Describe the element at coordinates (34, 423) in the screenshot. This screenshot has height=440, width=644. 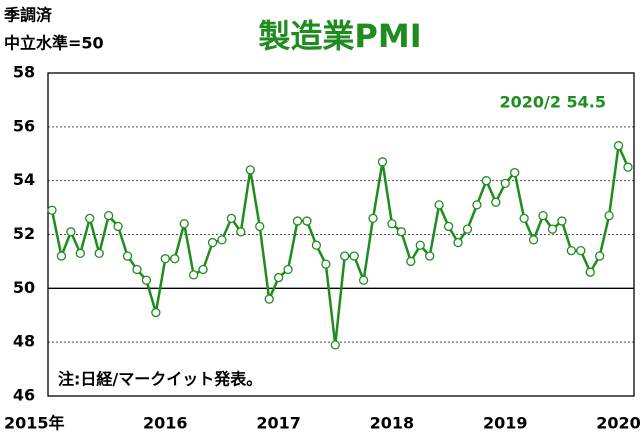
I see `x-tick-label: 2015年` at that location.